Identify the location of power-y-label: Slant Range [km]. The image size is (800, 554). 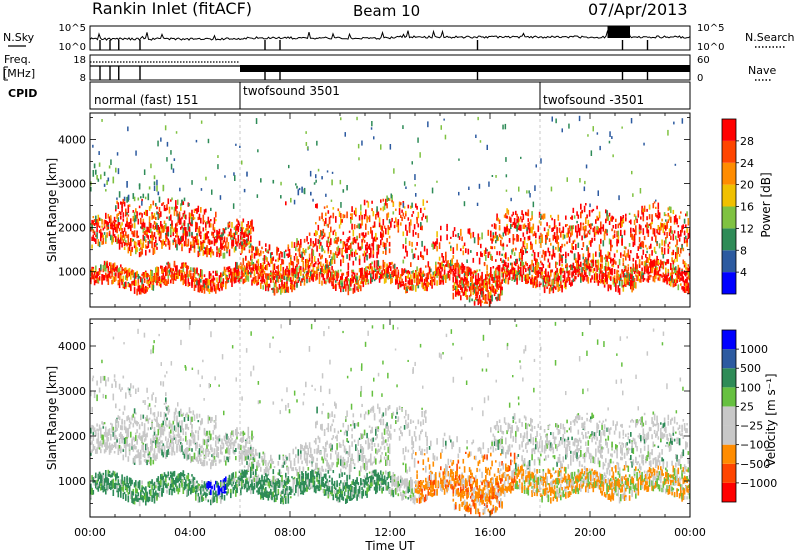
(52, 210).